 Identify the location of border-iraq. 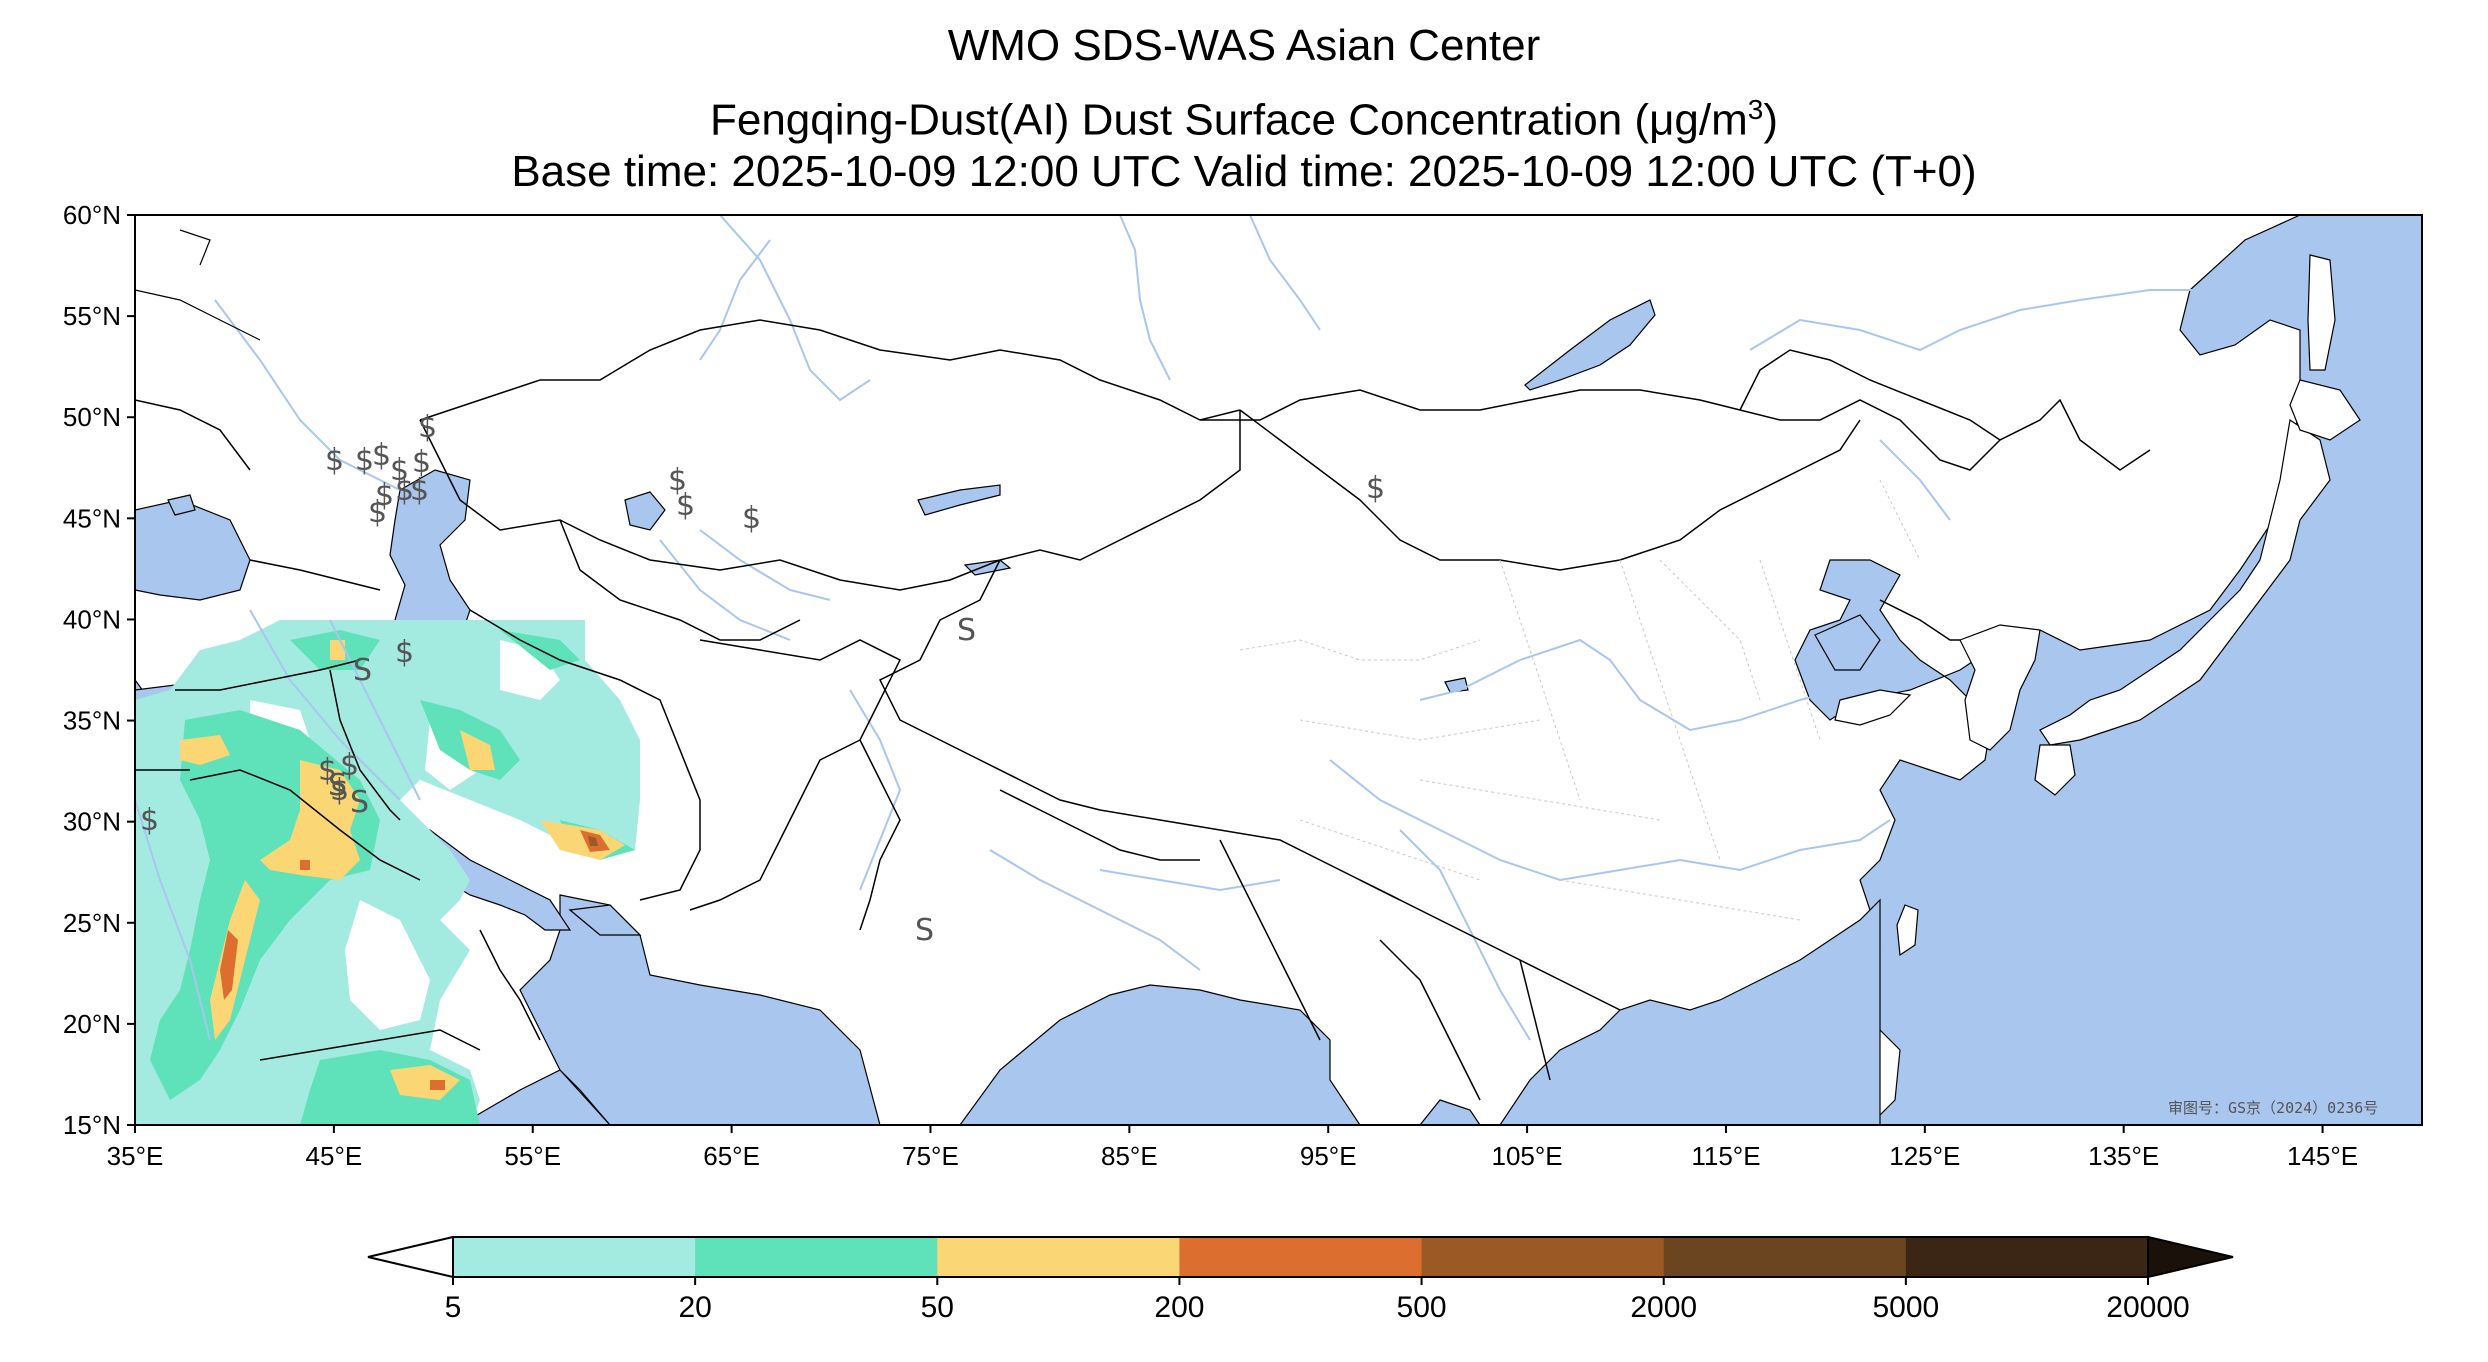
(365, 745).